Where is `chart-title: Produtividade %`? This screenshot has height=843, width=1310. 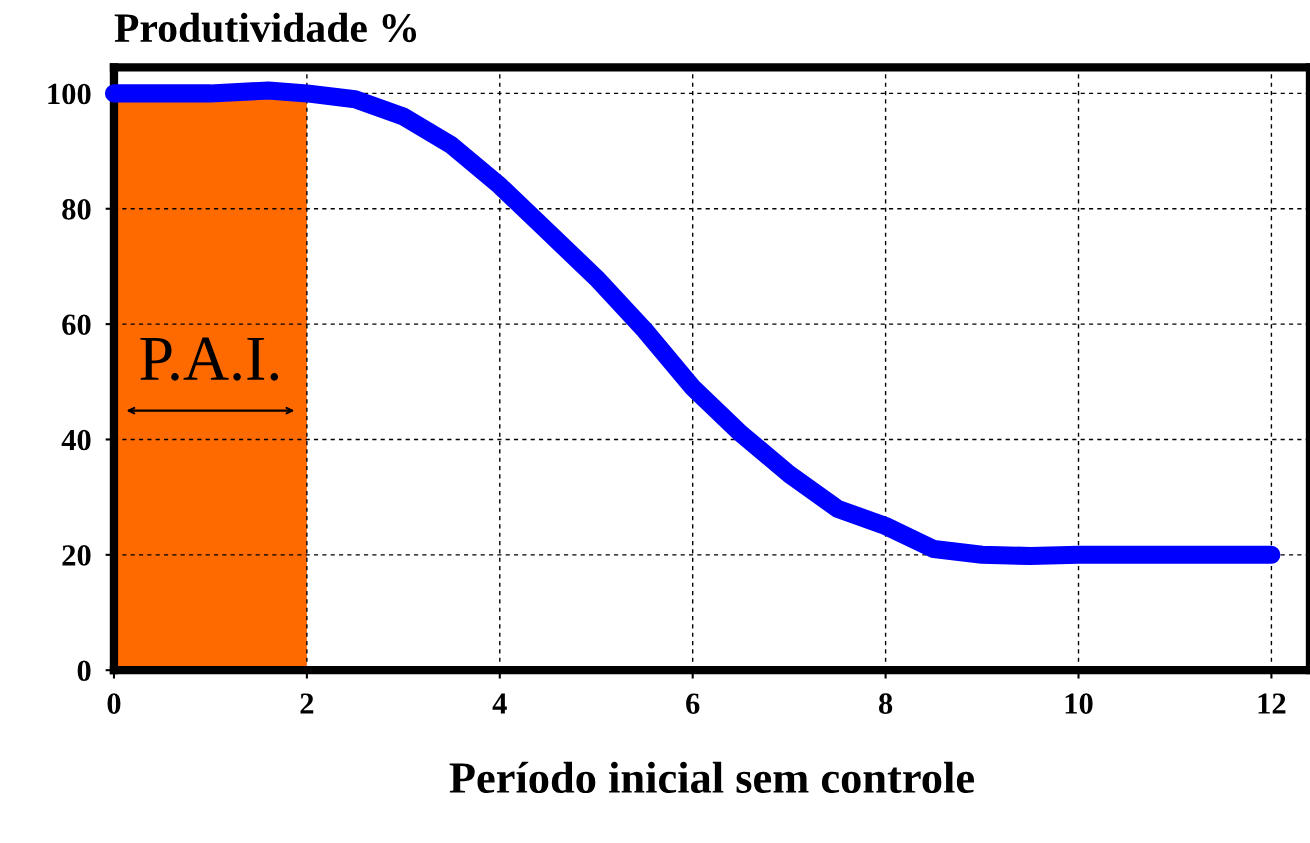 chart-title: Produtividade % is located at coordinates (265, 27).